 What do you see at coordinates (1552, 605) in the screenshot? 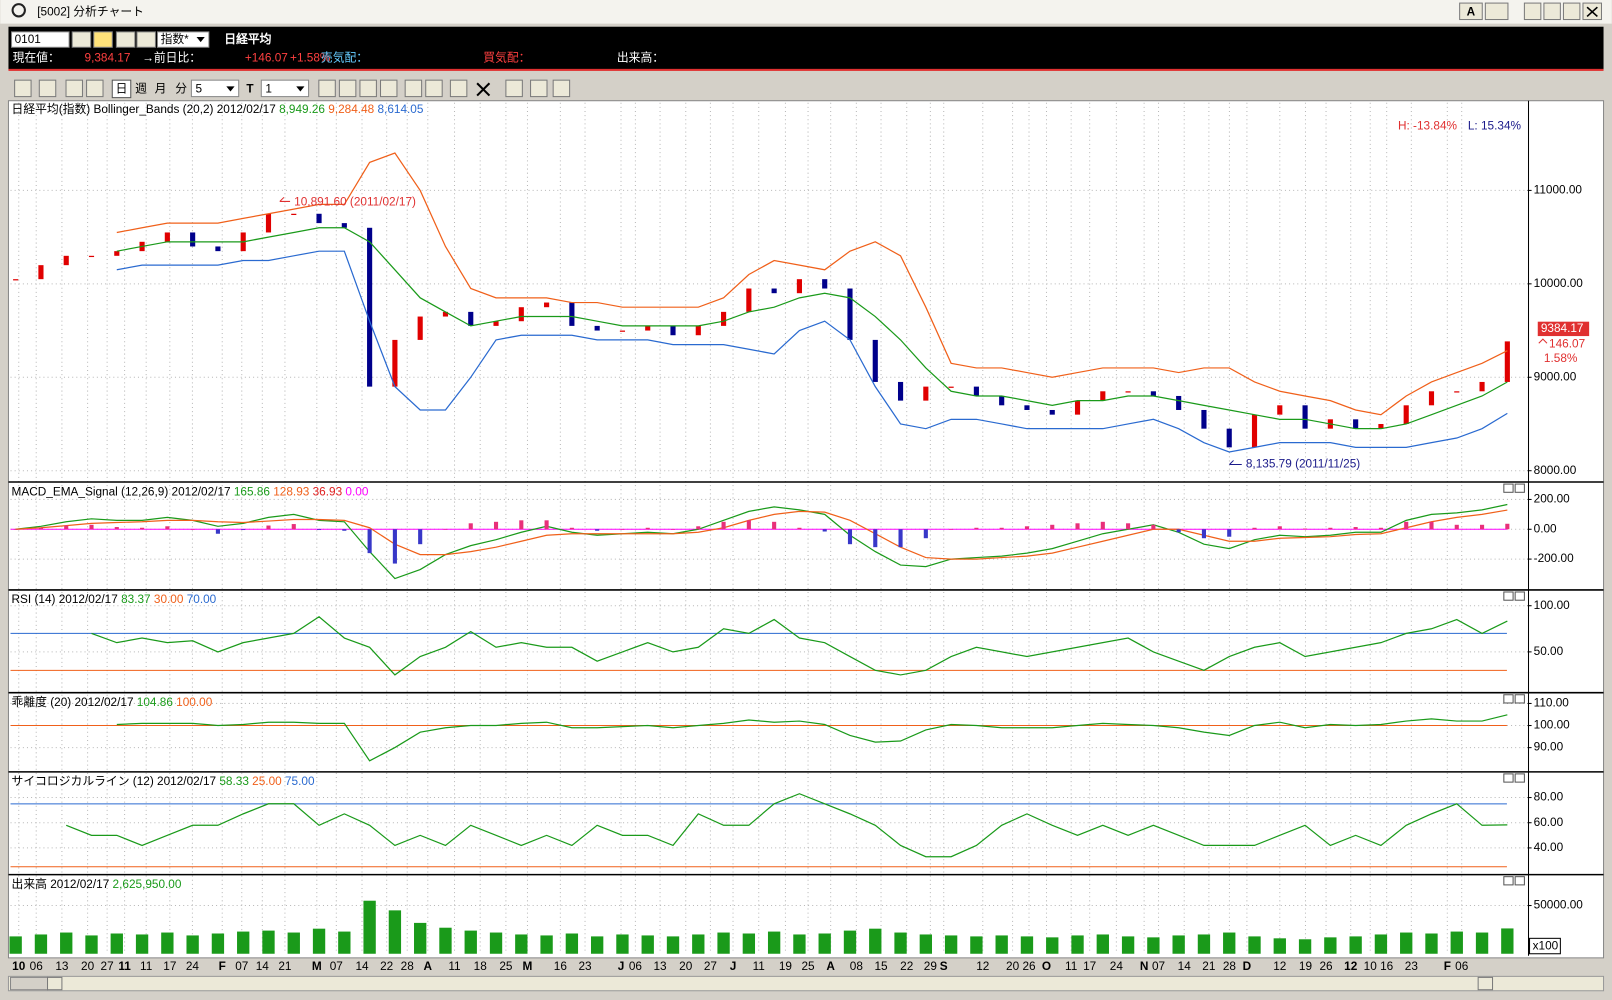
I see `y-tick-label: 100.00` at bounding box center [1552, 605].